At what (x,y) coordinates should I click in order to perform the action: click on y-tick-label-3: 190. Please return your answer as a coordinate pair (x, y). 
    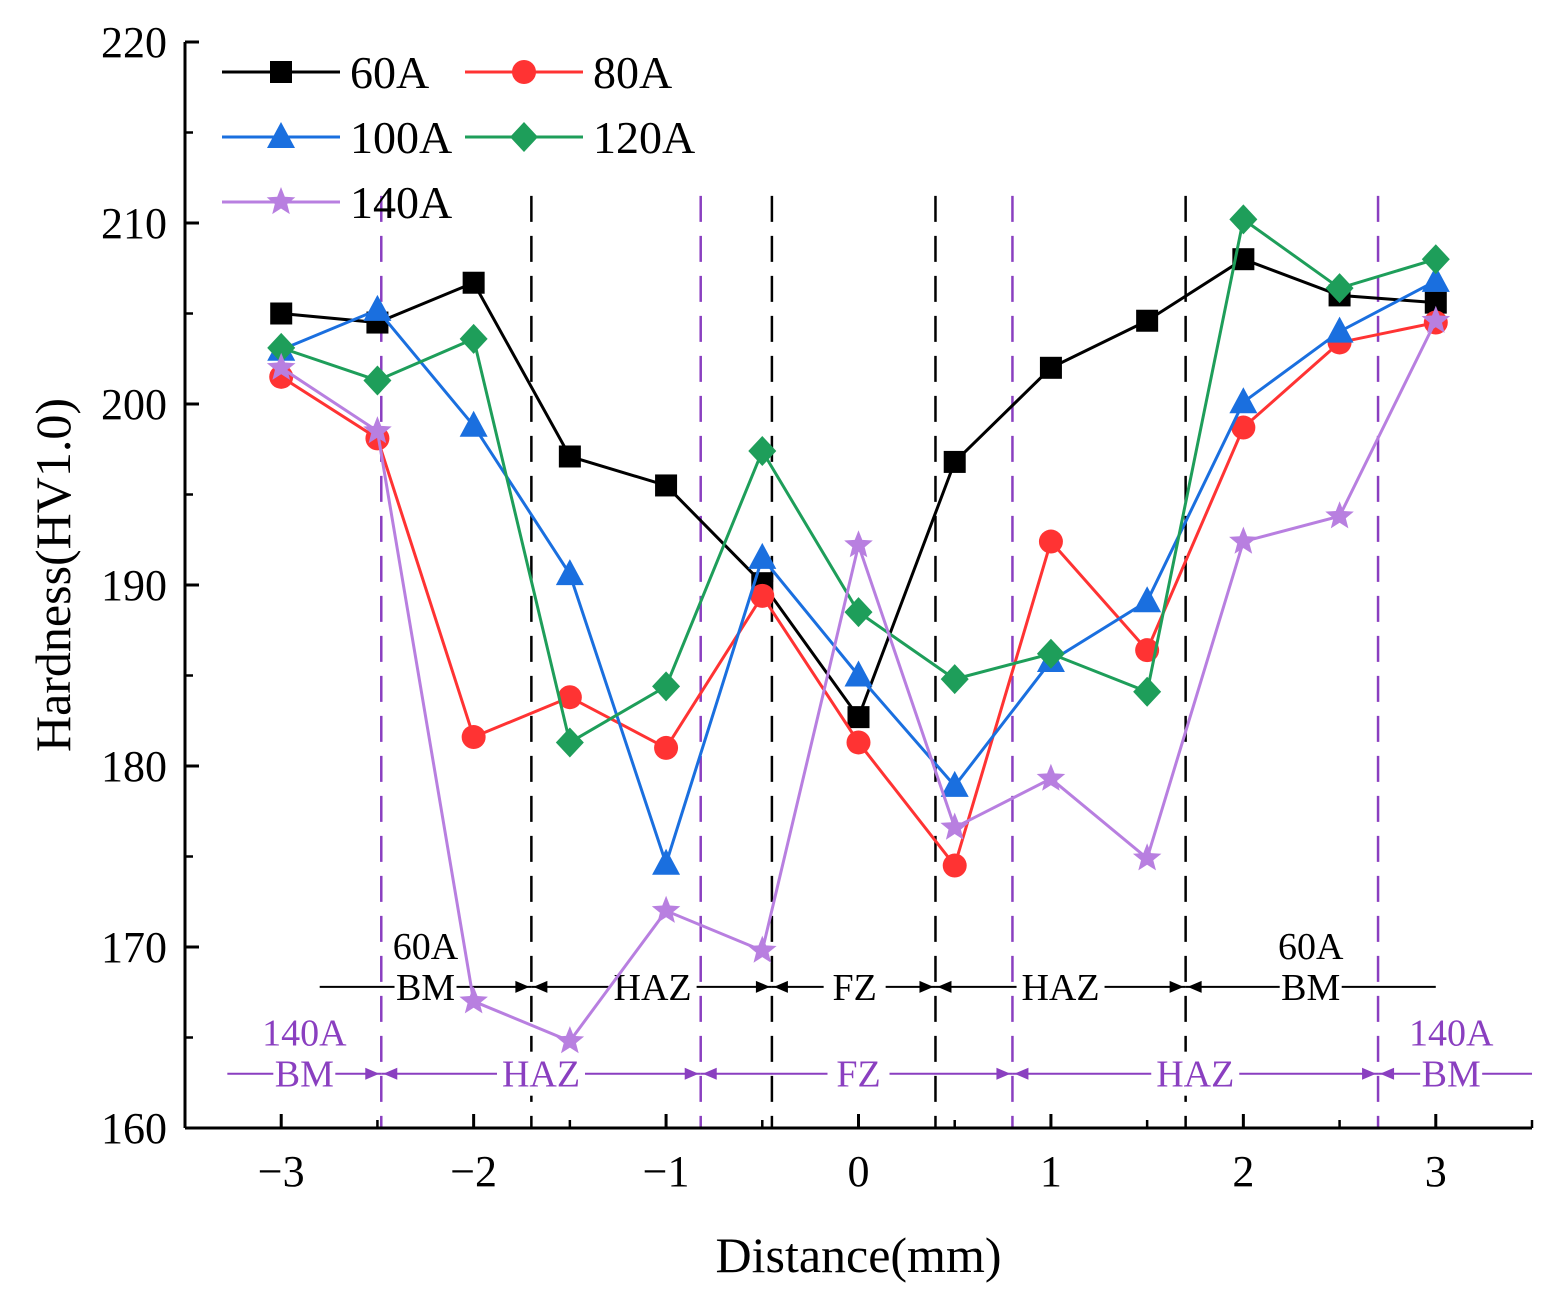
    Looking at the image, I should click on (134, 585).